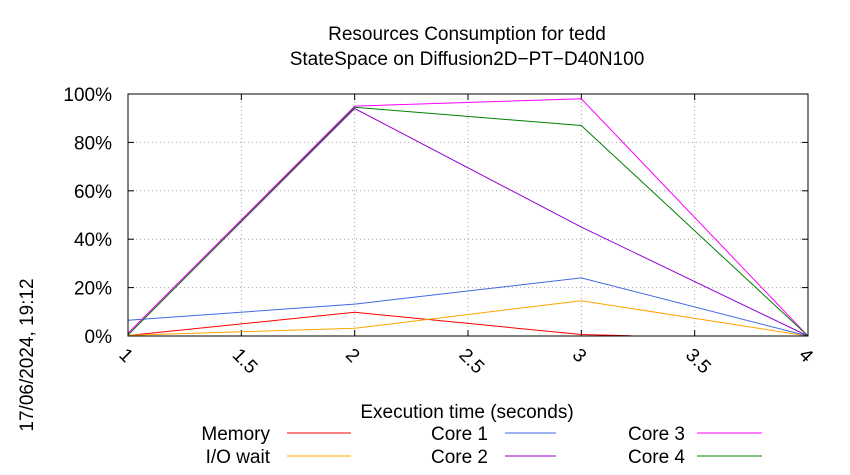  I want to click on legend-label-core-1: Core 1, so click(459, 434).